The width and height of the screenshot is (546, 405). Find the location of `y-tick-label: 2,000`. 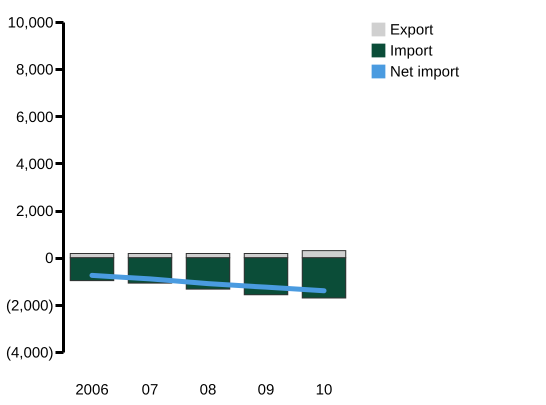

y-tick-label: 2,000 is located at coordinates (35, 211).